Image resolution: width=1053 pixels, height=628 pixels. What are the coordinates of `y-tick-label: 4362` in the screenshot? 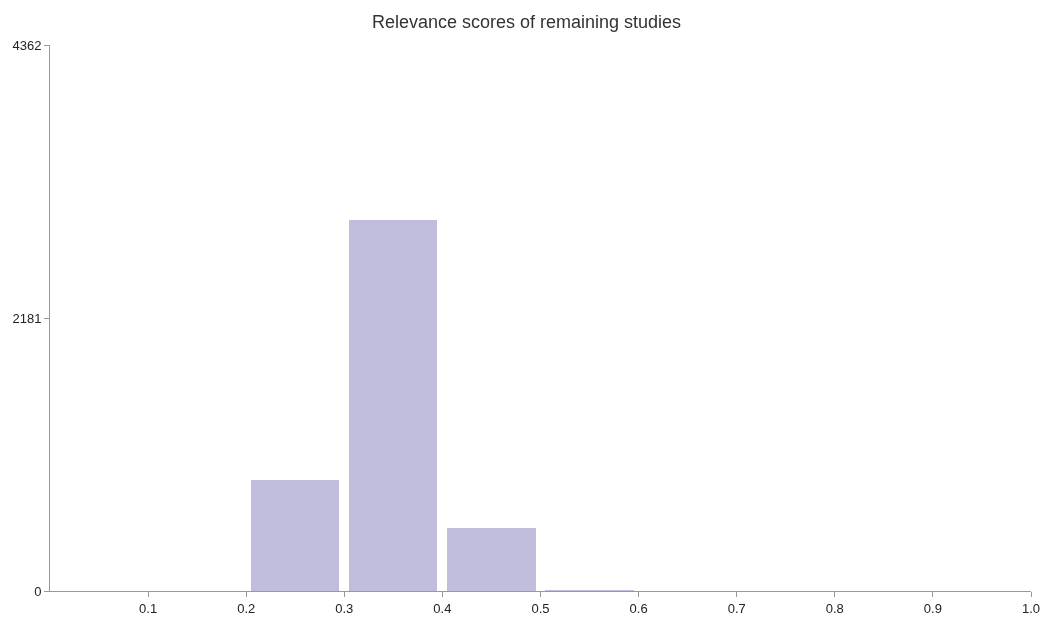 It's located at (27, 45).